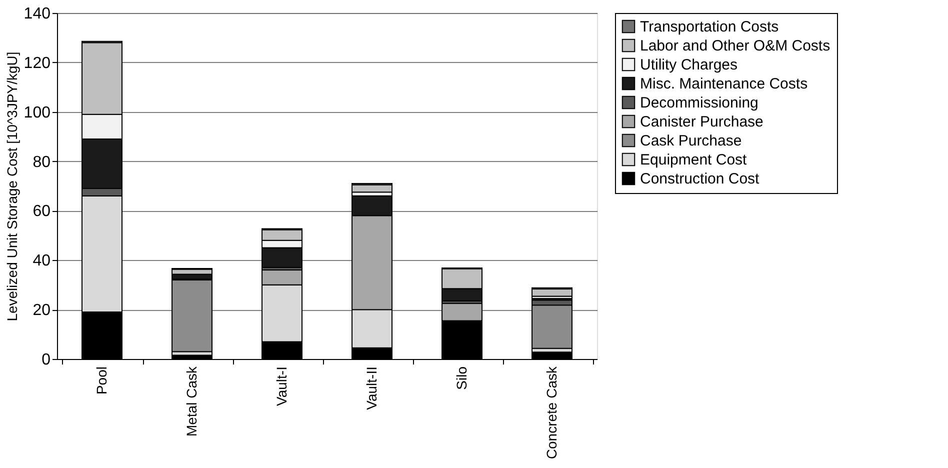 The height and width of the screenshot is (468, 948). I want to click on x-tick-label: Pool, so click(102, 380).